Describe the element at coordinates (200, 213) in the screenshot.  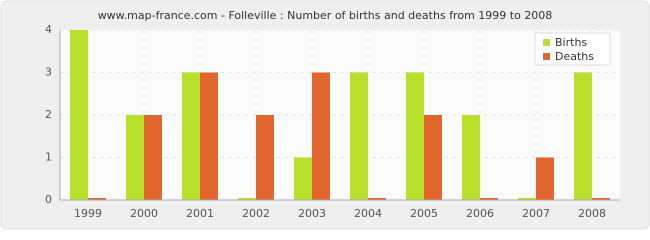
I see `x-tick-label: 2001` at that location.